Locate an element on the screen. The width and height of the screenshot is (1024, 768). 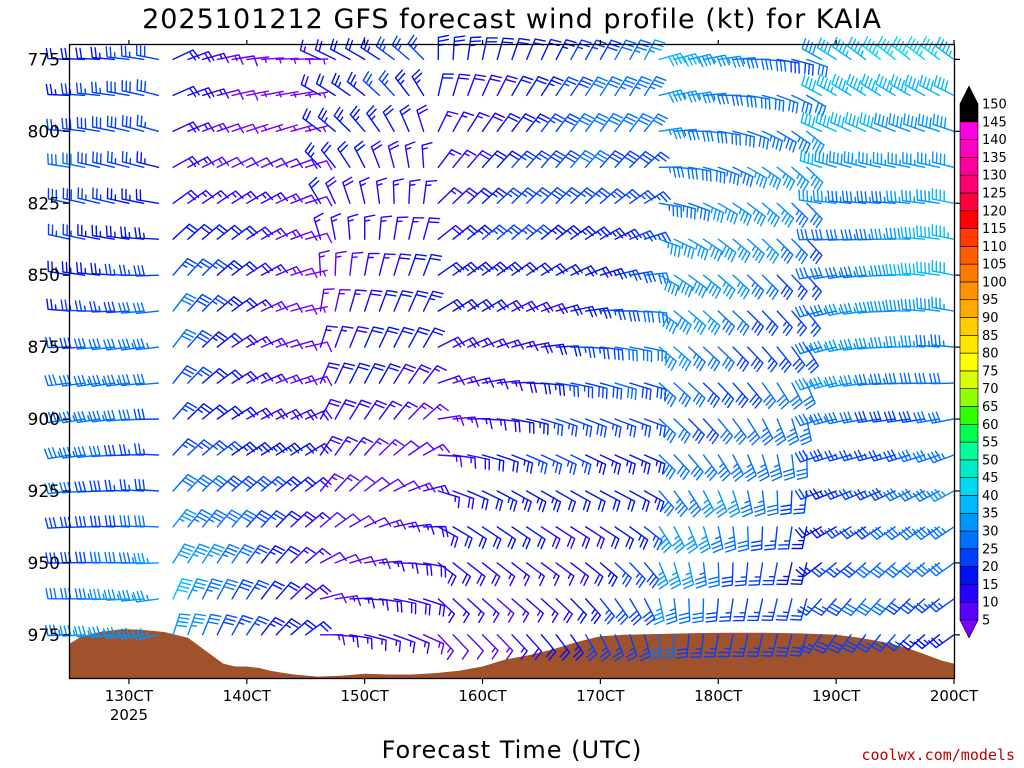
colorbar-label: 50 is located at coordinates (990, 460).